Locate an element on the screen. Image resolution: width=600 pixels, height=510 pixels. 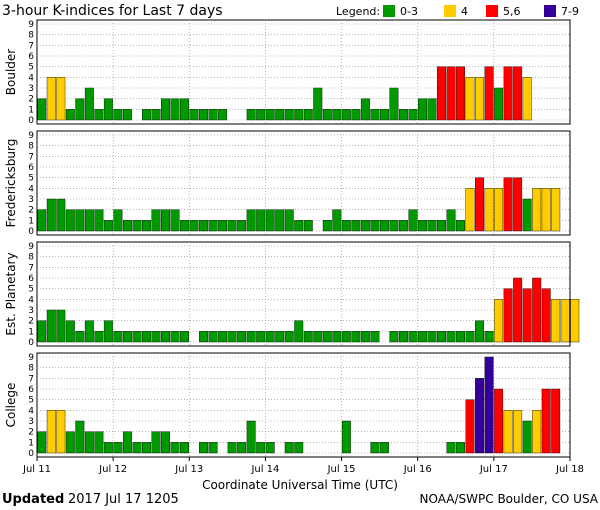
credit-text: NOAA/SWPC Boulder, CO USA is located at coordinates (509, 499).